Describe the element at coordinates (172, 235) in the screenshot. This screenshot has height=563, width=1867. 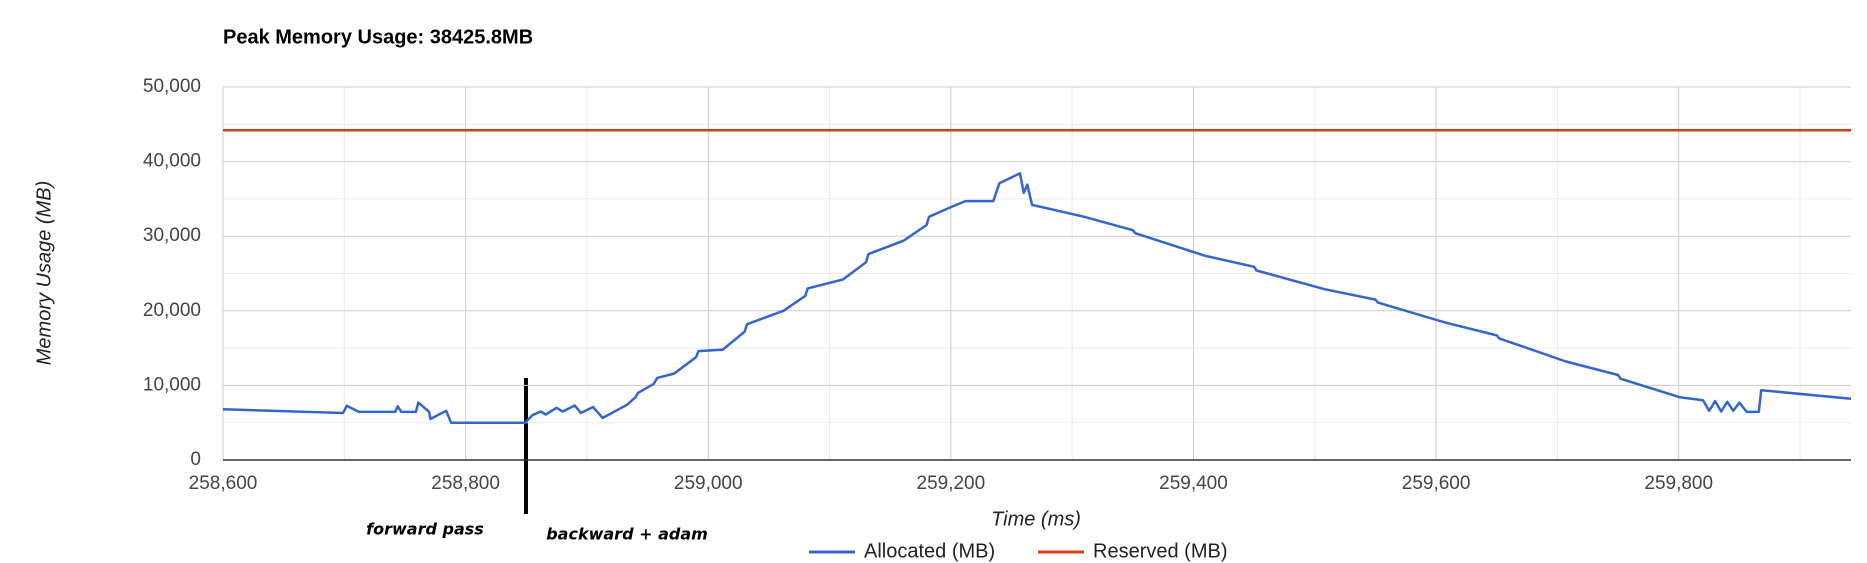
I see `y-tick-label: 30,000` at that location.